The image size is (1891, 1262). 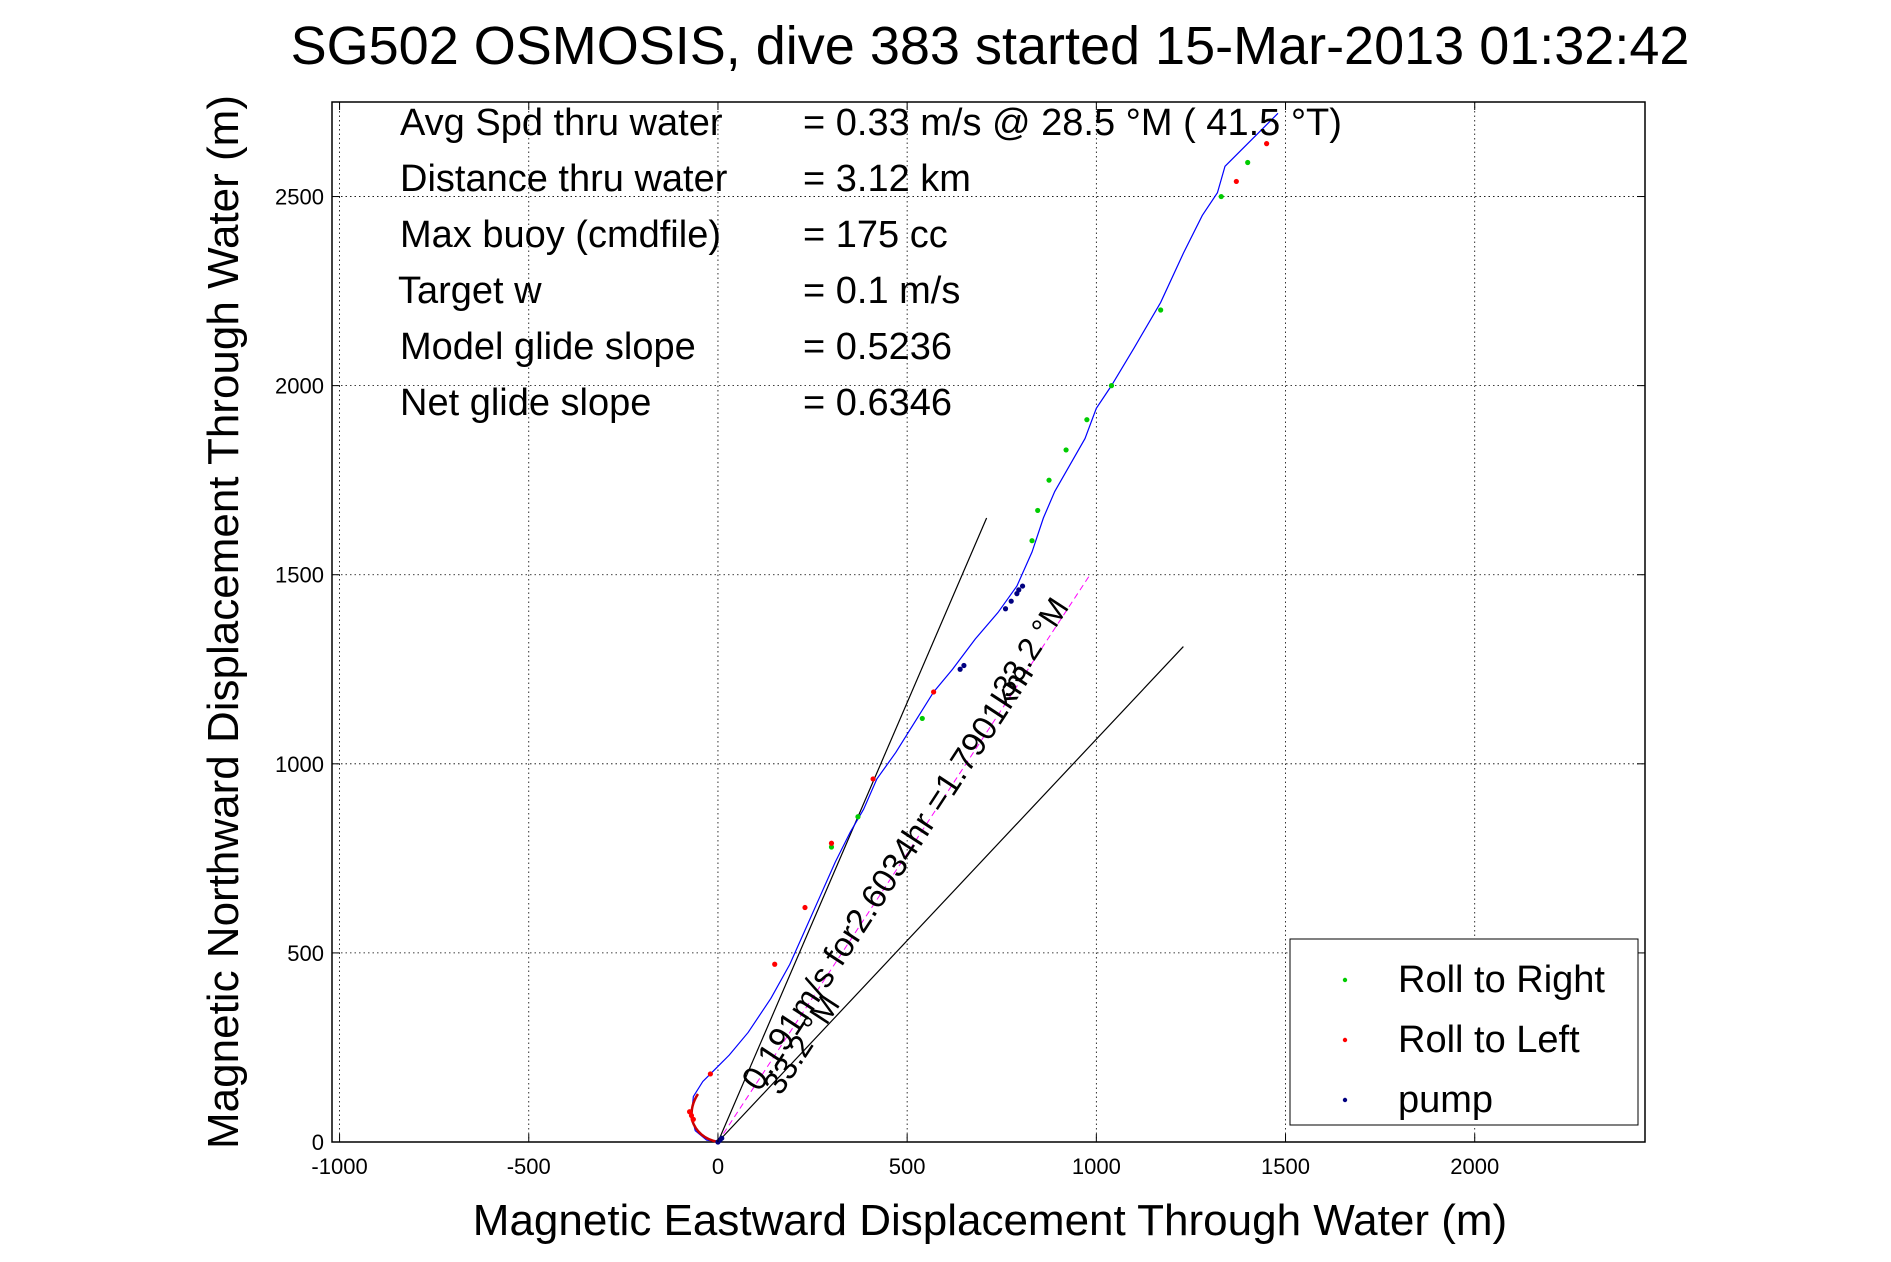 What do you see at coordinates (299, 575) in the screenshot?
I see `y-tick-label: 1500` at bounding box center [299, 575].